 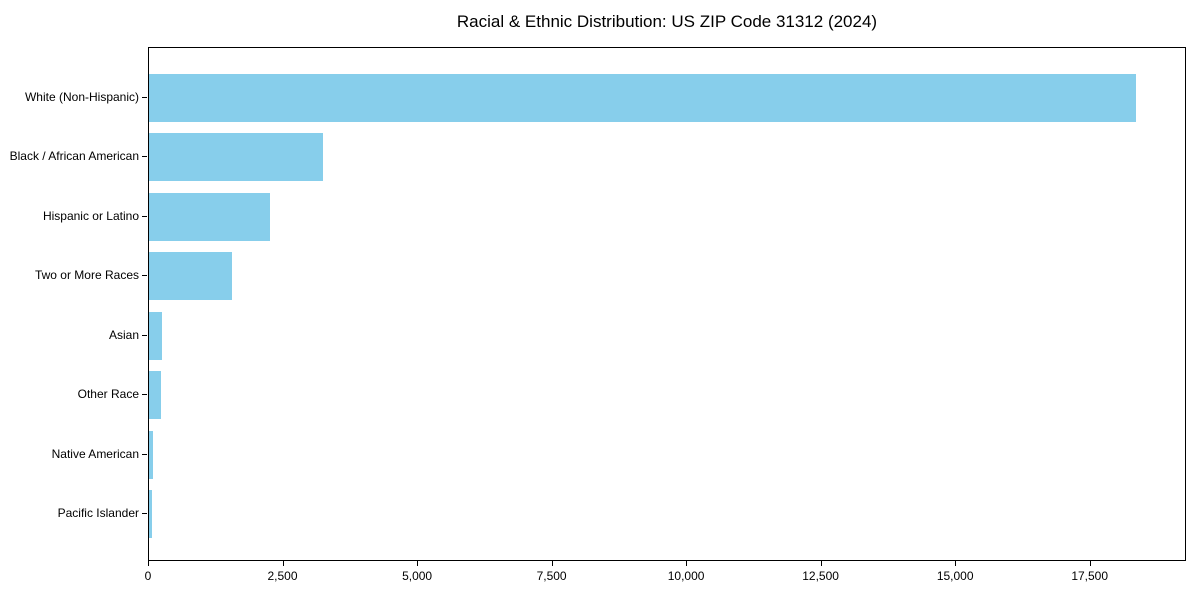 What do you see at coordinates (820, 576) in the screenshot?
I see `x-tick-label: 12,500` at bounding box center [820, 576].